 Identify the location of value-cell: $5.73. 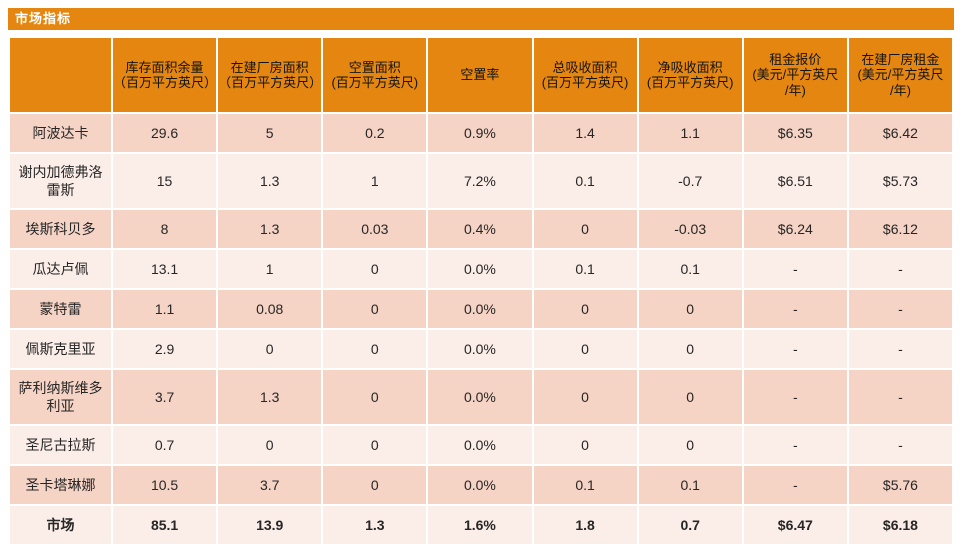
(900, 181).